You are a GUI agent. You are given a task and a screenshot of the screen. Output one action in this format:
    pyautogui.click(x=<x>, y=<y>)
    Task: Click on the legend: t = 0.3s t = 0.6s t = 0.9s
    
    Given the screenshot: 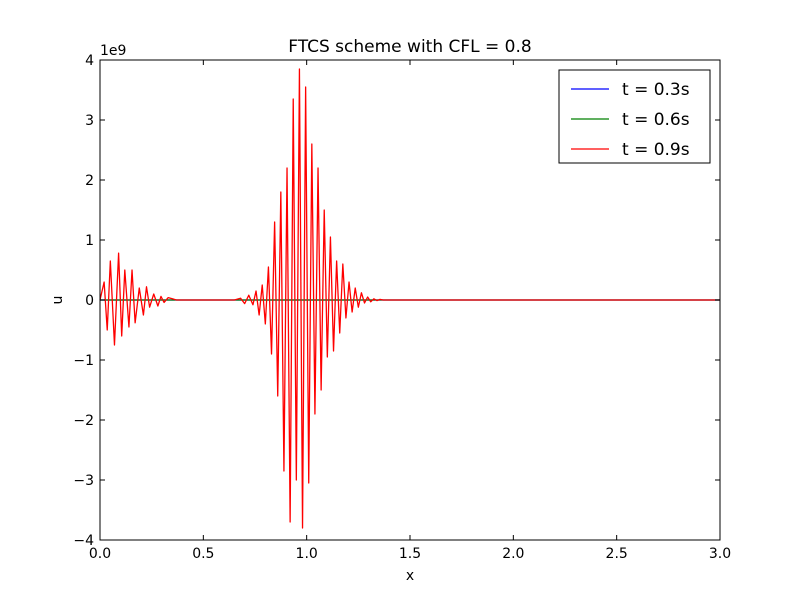 What is the action you would take?
    pyautogui.click(x=634, y=116)
    